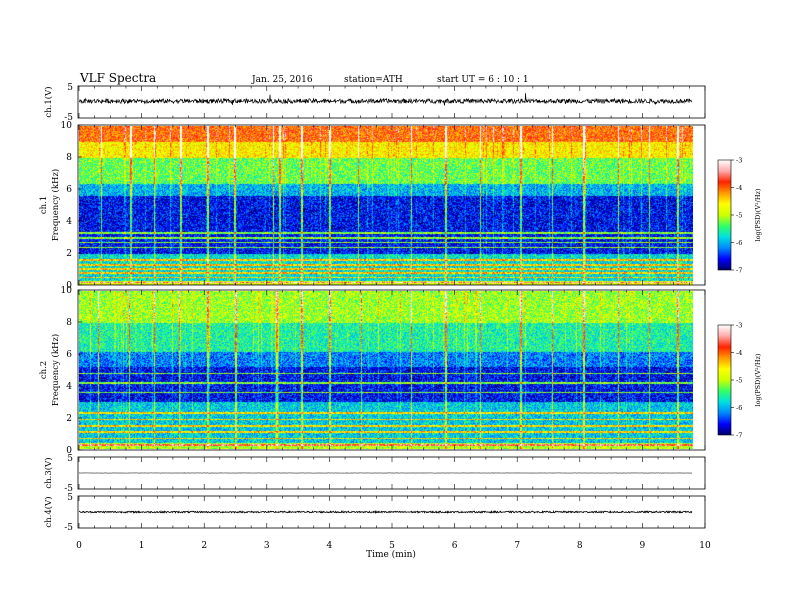  What do you see at coordinates (739, 353) in the screenshot?
I see `ch2-colorbar-tick-label: -4` at bounding box center [739, 353].